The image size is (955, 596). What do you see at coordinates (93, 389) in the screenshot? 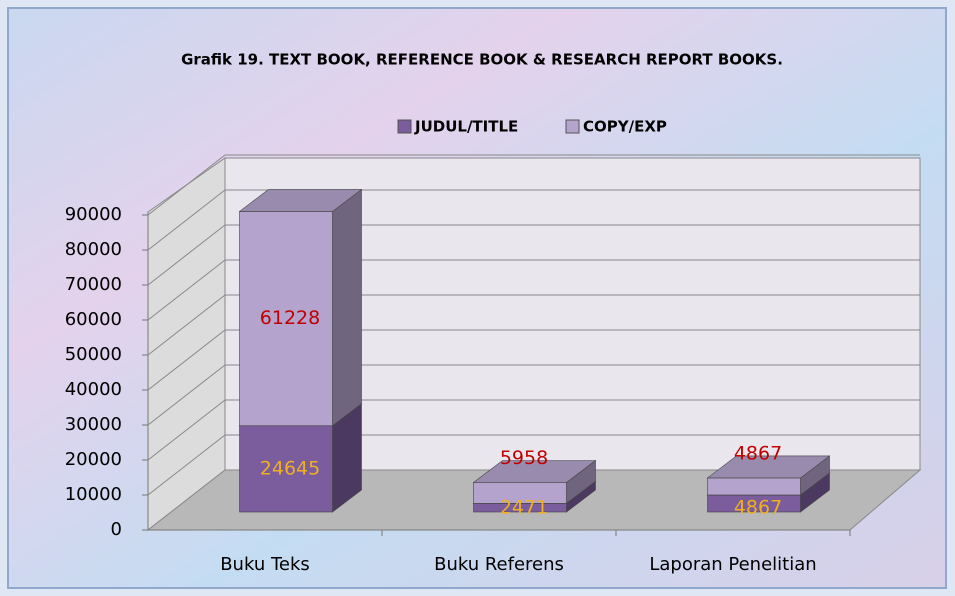
I see `y-tick-label: 40000` at bounding box center [93, 389].